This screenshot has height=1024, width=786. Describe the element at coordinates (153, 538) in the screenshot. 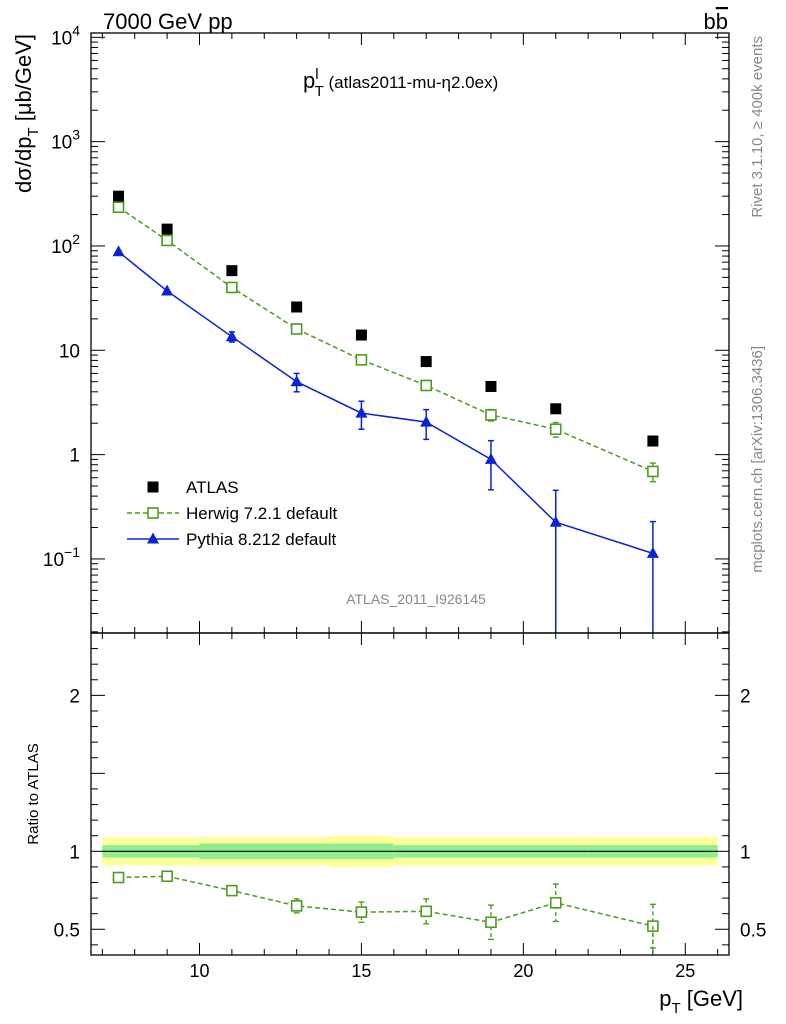

I see `legend-marker-pythia-8-212-default` at that location.